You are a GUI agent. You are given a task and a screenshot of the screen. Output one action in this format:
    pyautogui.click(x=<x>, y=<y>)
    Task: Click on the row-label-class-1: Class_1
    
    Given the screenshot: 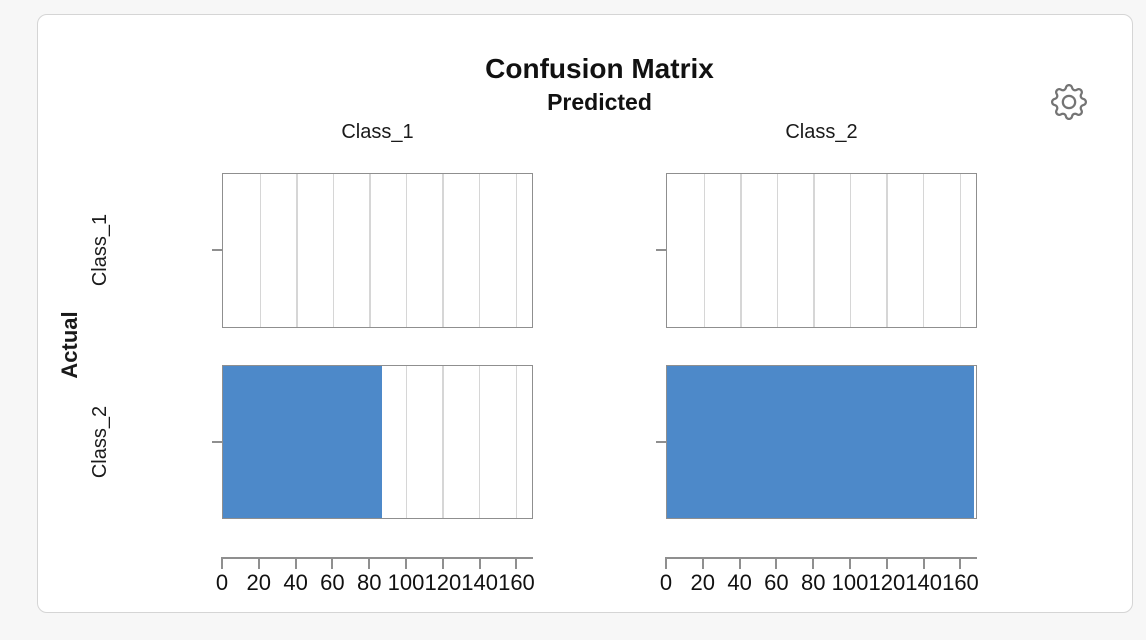 What is the action you would take?
    pyautogui.click(x=100, y=250)
    